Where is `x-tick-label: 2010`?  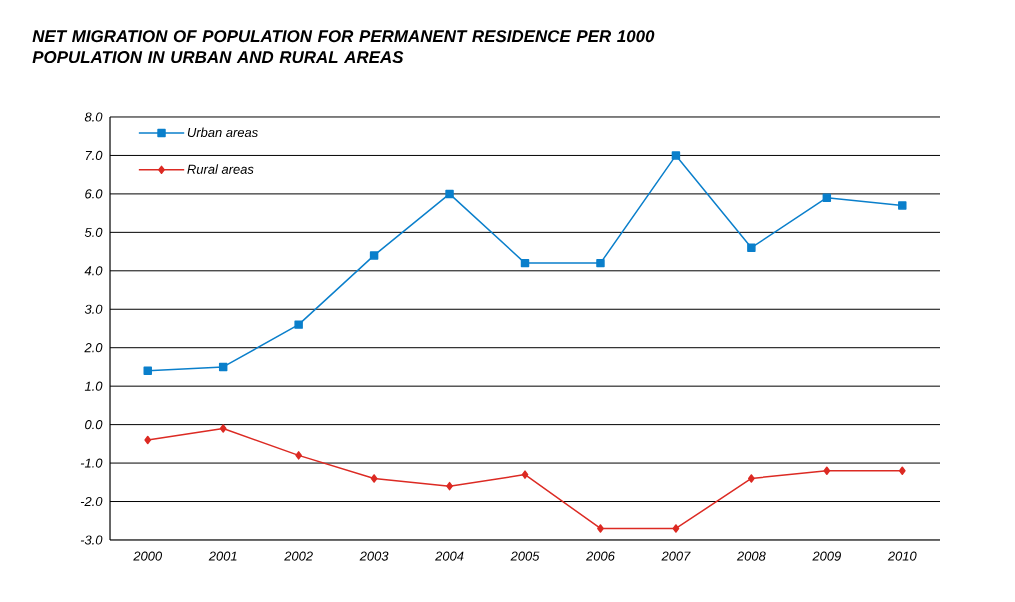
x-tick-label: 2010 is located at coordinates (902, 556).